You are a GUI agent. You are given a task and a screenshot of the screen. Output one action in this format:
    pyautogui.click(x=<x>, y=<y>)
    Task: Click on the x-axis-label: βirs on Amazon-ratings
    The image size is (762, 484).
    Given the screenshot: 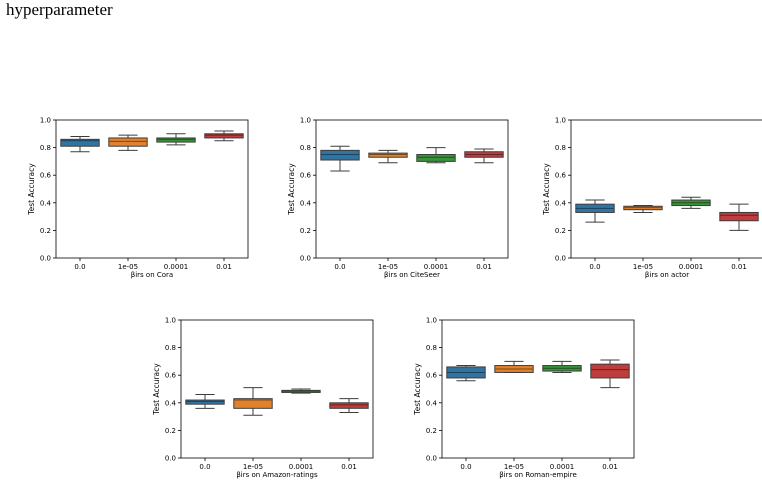 What is the action you would take?
    pyautogui.click(x=277, y=475)
    